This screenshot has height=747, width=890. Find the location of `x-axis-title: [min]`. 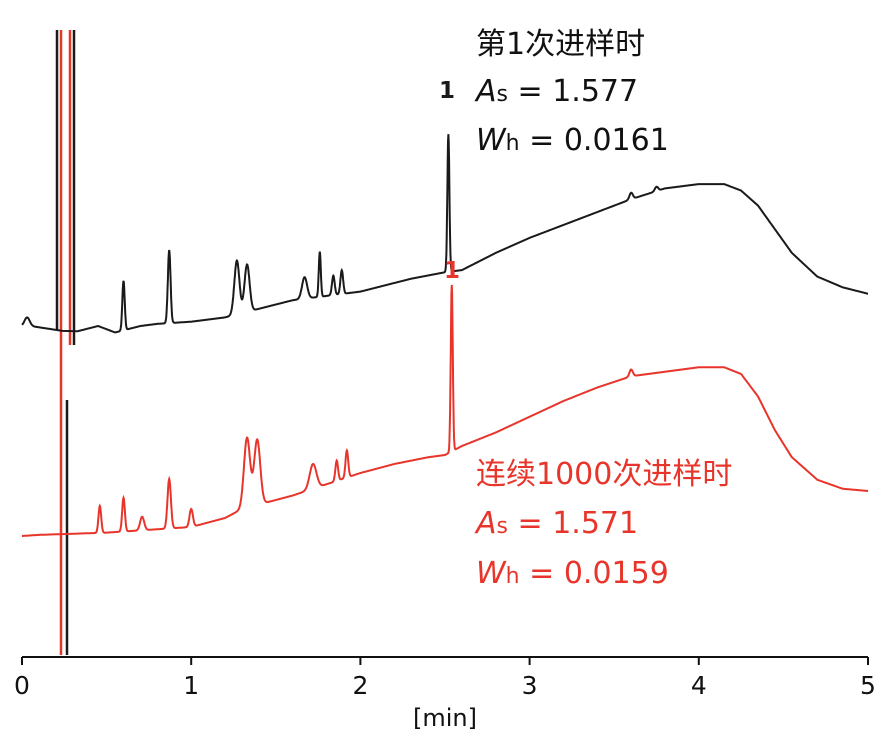

x-axis-title: [min] is located at coordinates (445, 718).